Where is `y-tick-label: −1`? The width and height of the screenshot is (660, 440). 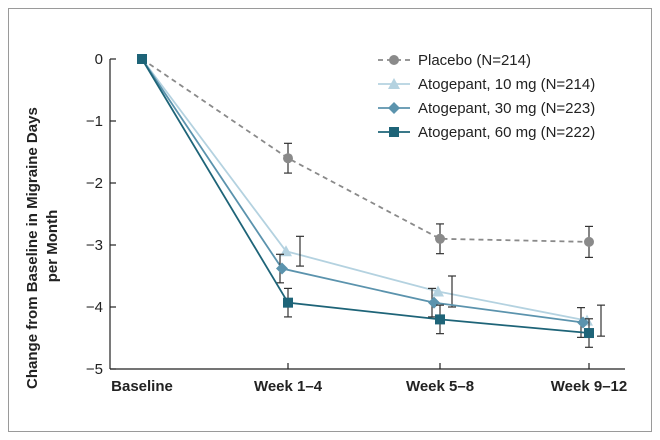
y-tick-label: −1 is located at coordinates (94, 121).